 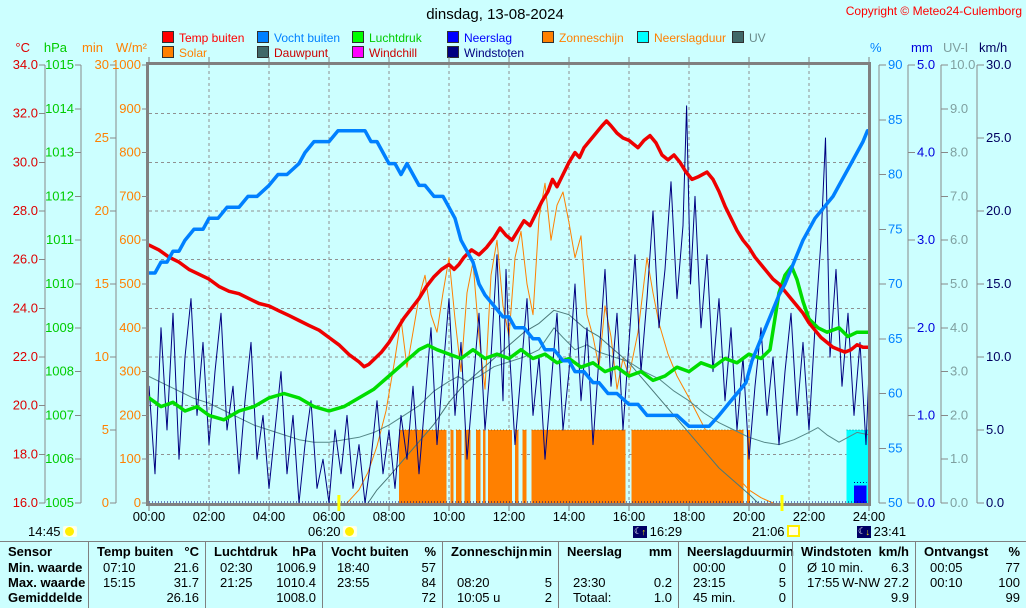 What do you see at coordinates (22, 47) in the screenshot?
I see `axis-title: °C` at bounding box center [22, 47].